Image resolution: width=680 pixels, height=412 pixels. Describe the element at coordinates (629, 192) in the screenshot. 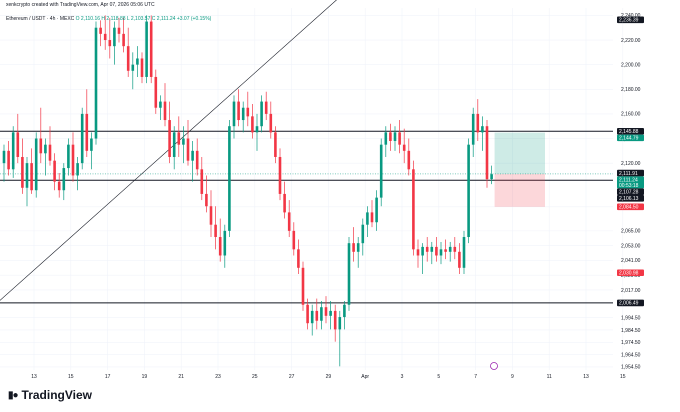

I see `price-tag-label: 2,107.28` at that location.